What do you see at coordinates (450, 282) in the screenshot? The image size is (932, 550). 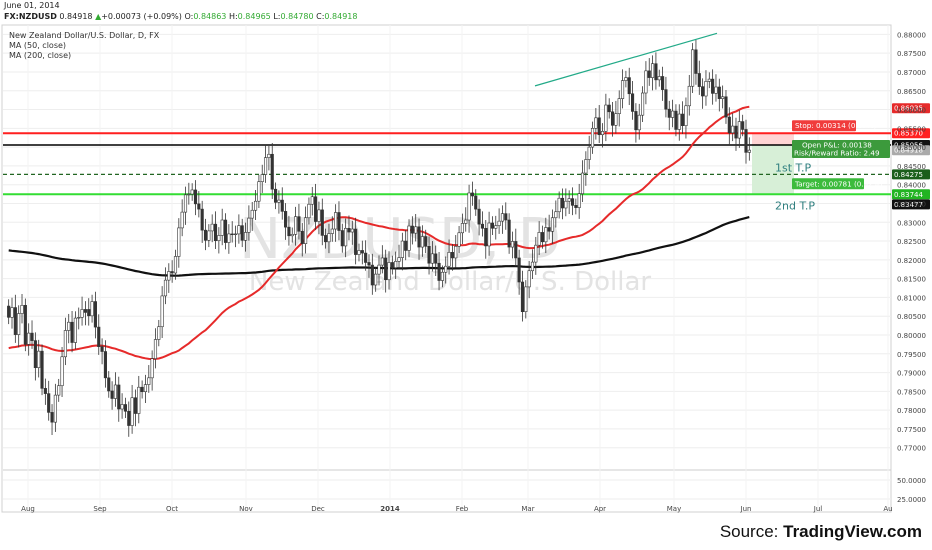 I see `watermark-name: New Zealand Dollar/U.S. Dollar` at bounding box center [450, 282].